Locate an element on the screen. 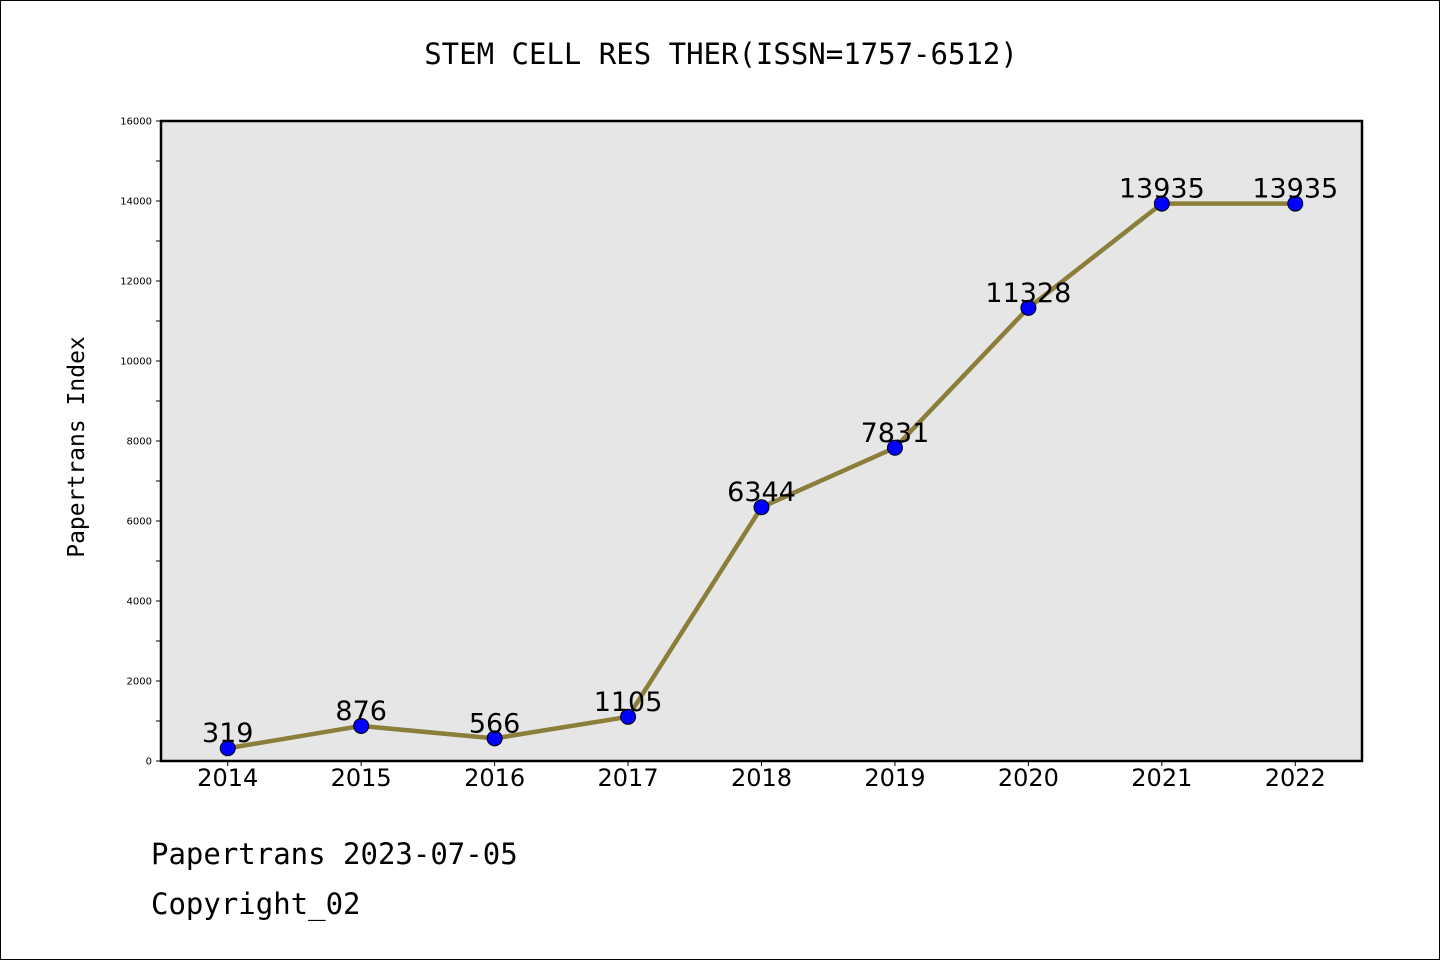  data-label: 876 is located at coordinates (361, 711).